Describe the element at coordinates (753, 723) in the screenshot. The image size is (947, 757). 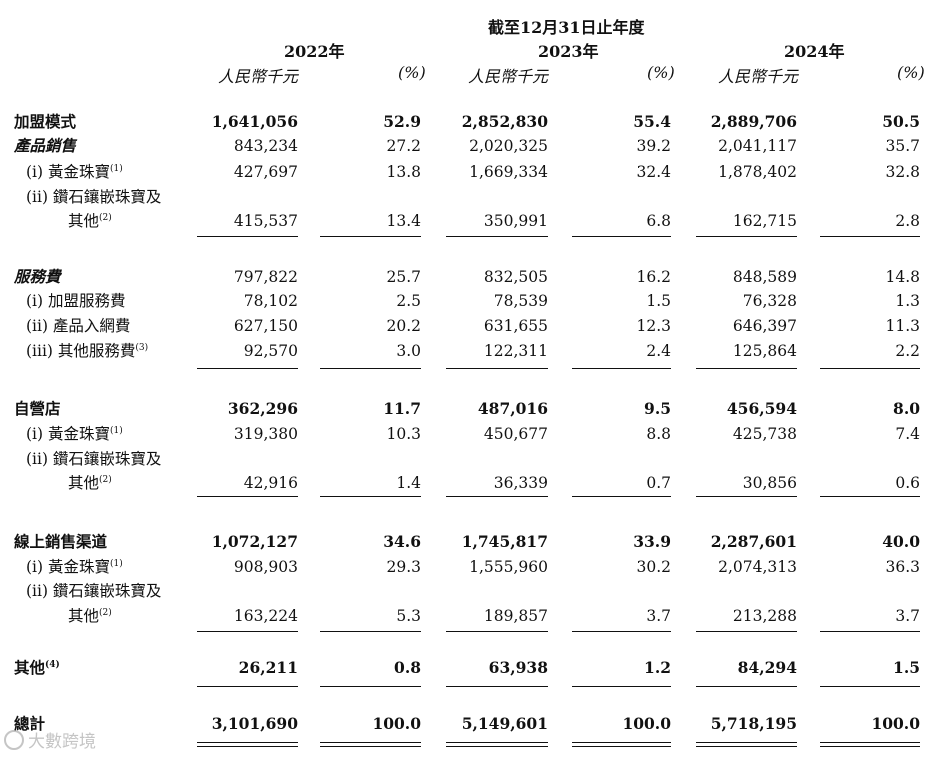
I see `amount-cell: 5,718,195` at that location.